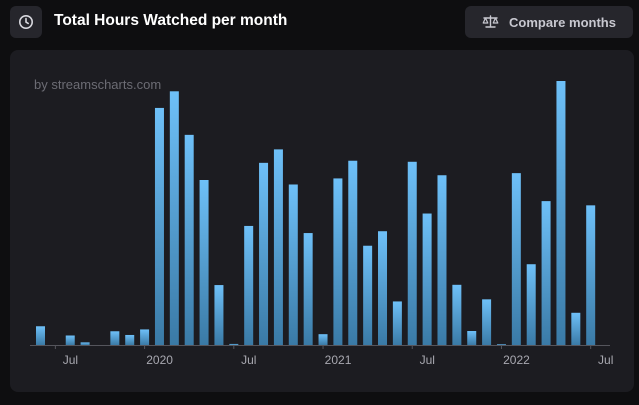 The height and width of the screenshot is (405, 639). I want to click on compare-months-label: Compare months, so click(562, 22).